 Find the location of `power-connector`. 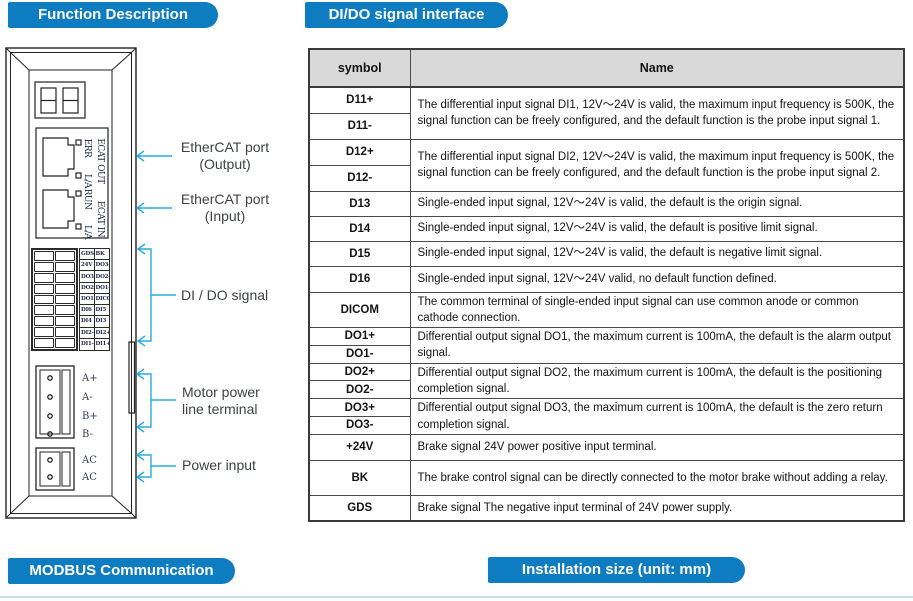

power-connector is located at coordinates (55, 469).